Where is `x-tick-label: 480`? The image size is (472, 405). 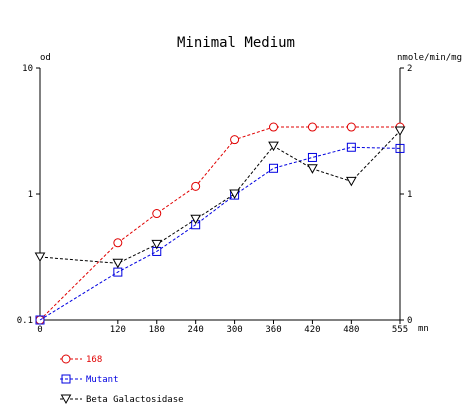 x-tick-label: 480 is located at coordinates (351, 330).